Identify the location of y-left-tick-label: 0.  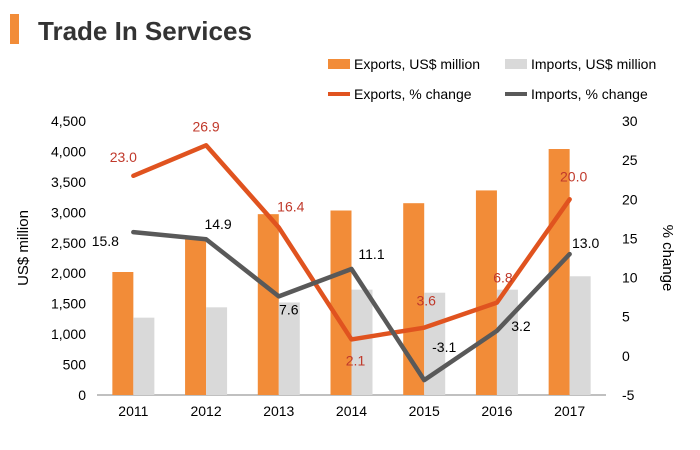
(82, 395).